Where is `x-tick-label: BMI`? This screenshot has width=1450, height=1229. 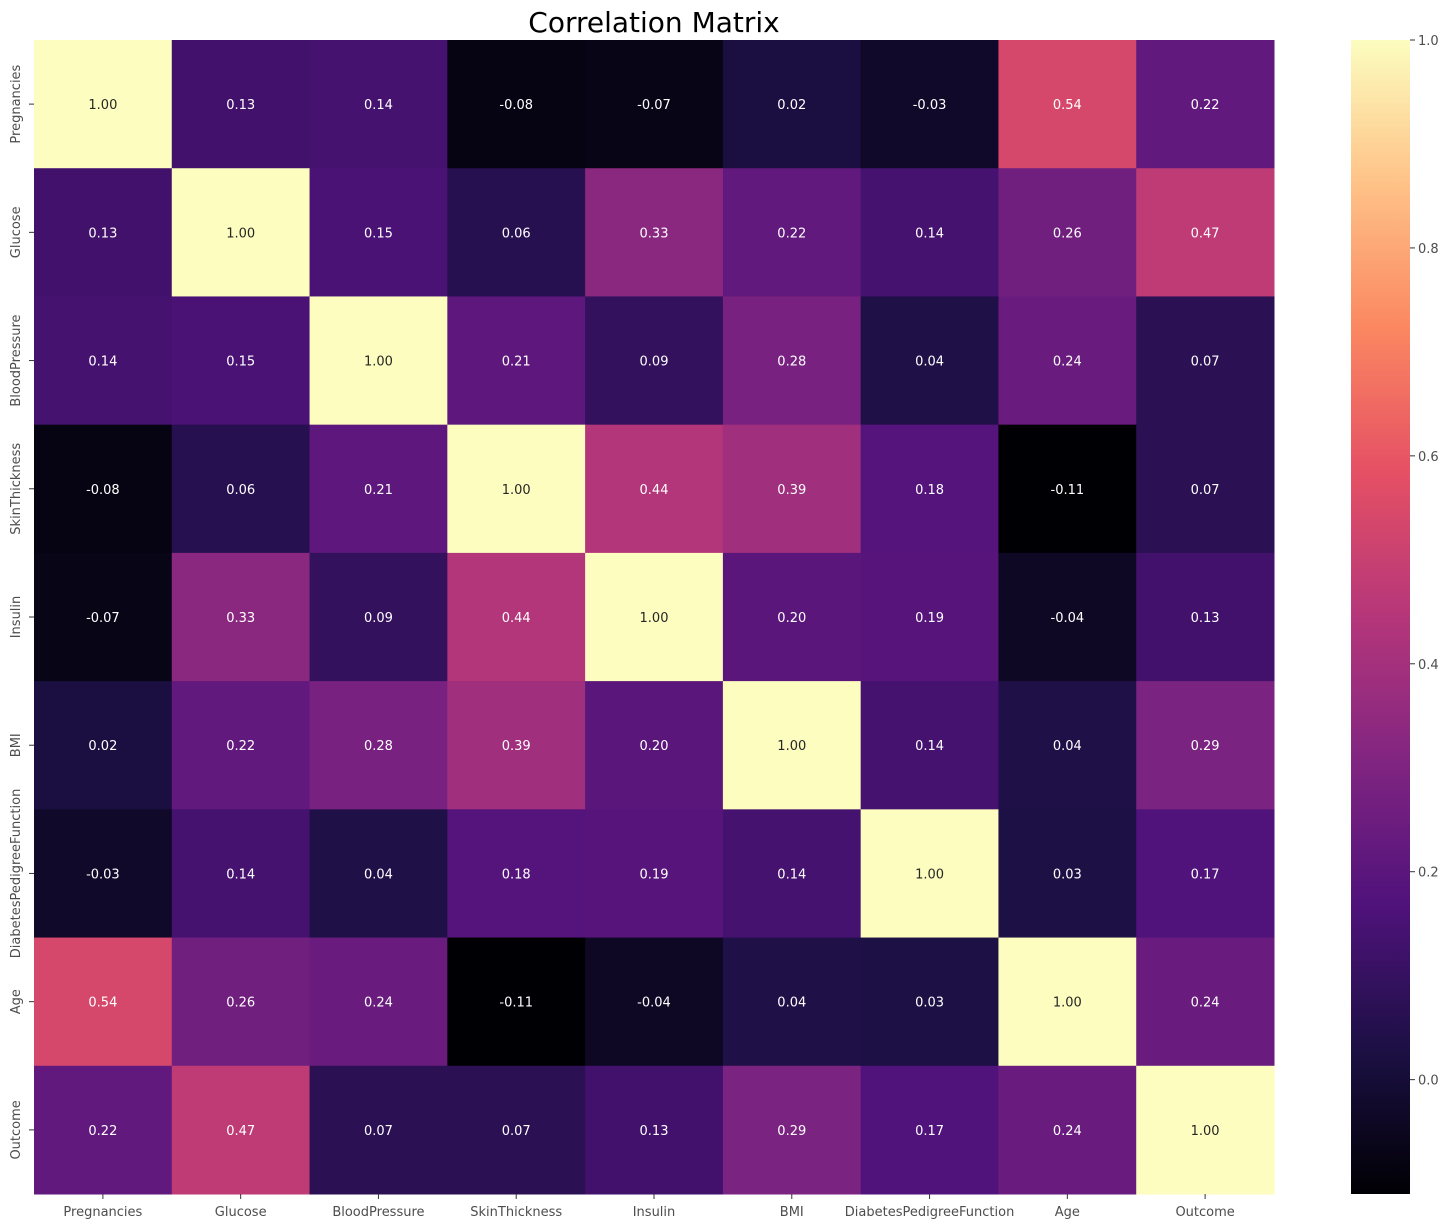 x-tick-label: BMI is located at coordinates (792, 1212).